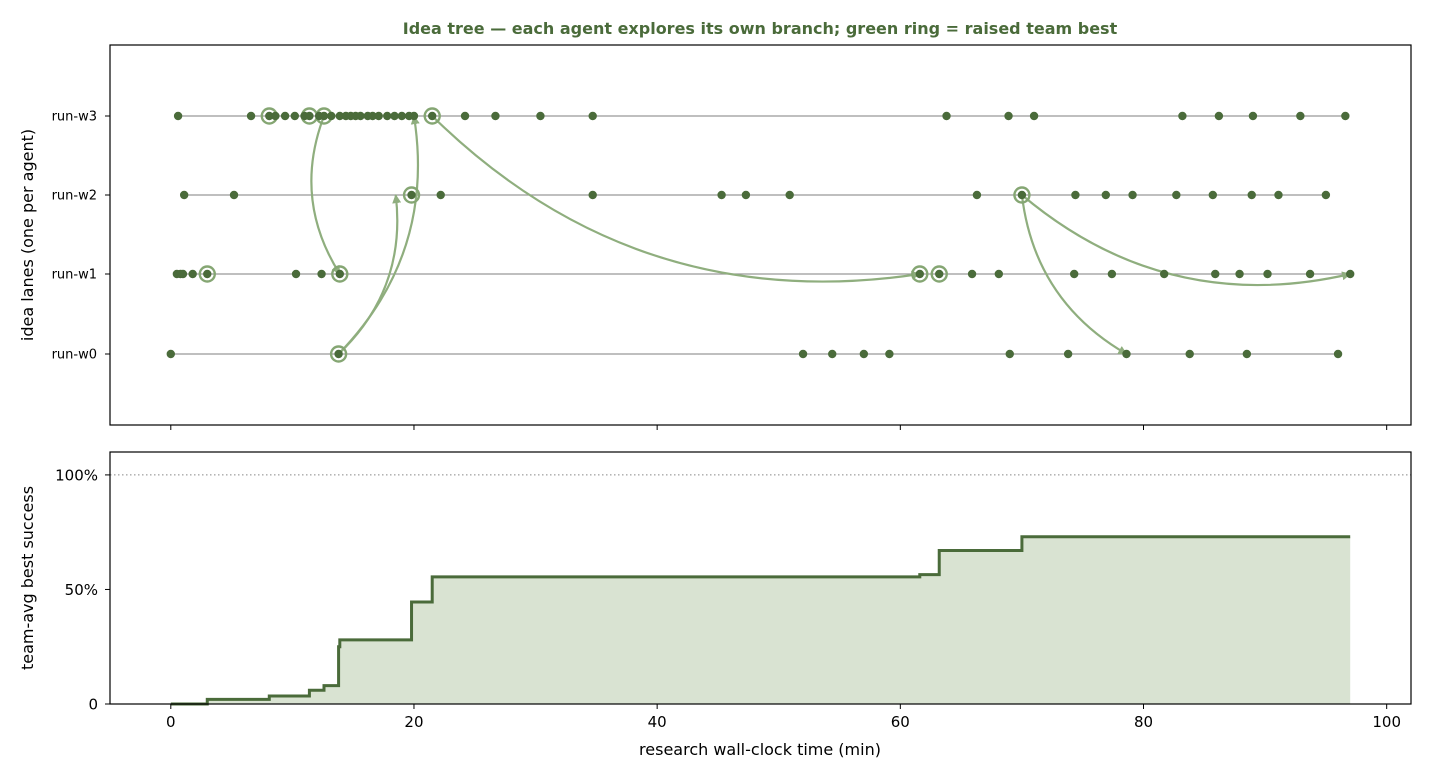 The image size is (1430, 780). Describe the element at coordinates (900, 722) in the screenshot. I see `x-tick-label: 60` at that location.